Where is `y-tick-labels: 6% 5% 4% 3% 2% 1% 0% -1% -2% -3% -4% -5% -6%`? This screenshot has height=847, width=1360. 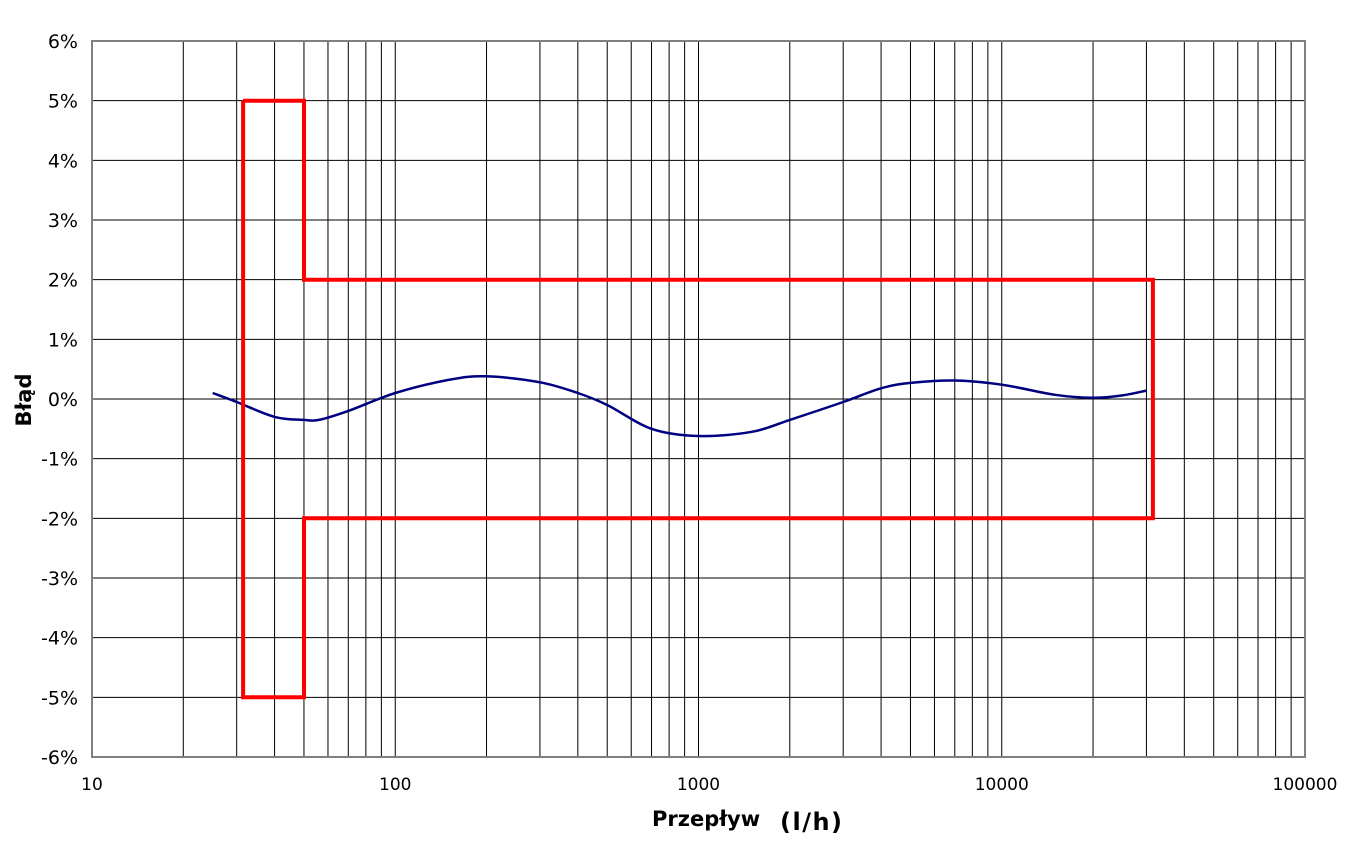
y-tick-labels: 6% 5% 4% 3% 2% 1% 0% -1% -2% -3% -4% -5% -6% is located at coordinates (59, 400).